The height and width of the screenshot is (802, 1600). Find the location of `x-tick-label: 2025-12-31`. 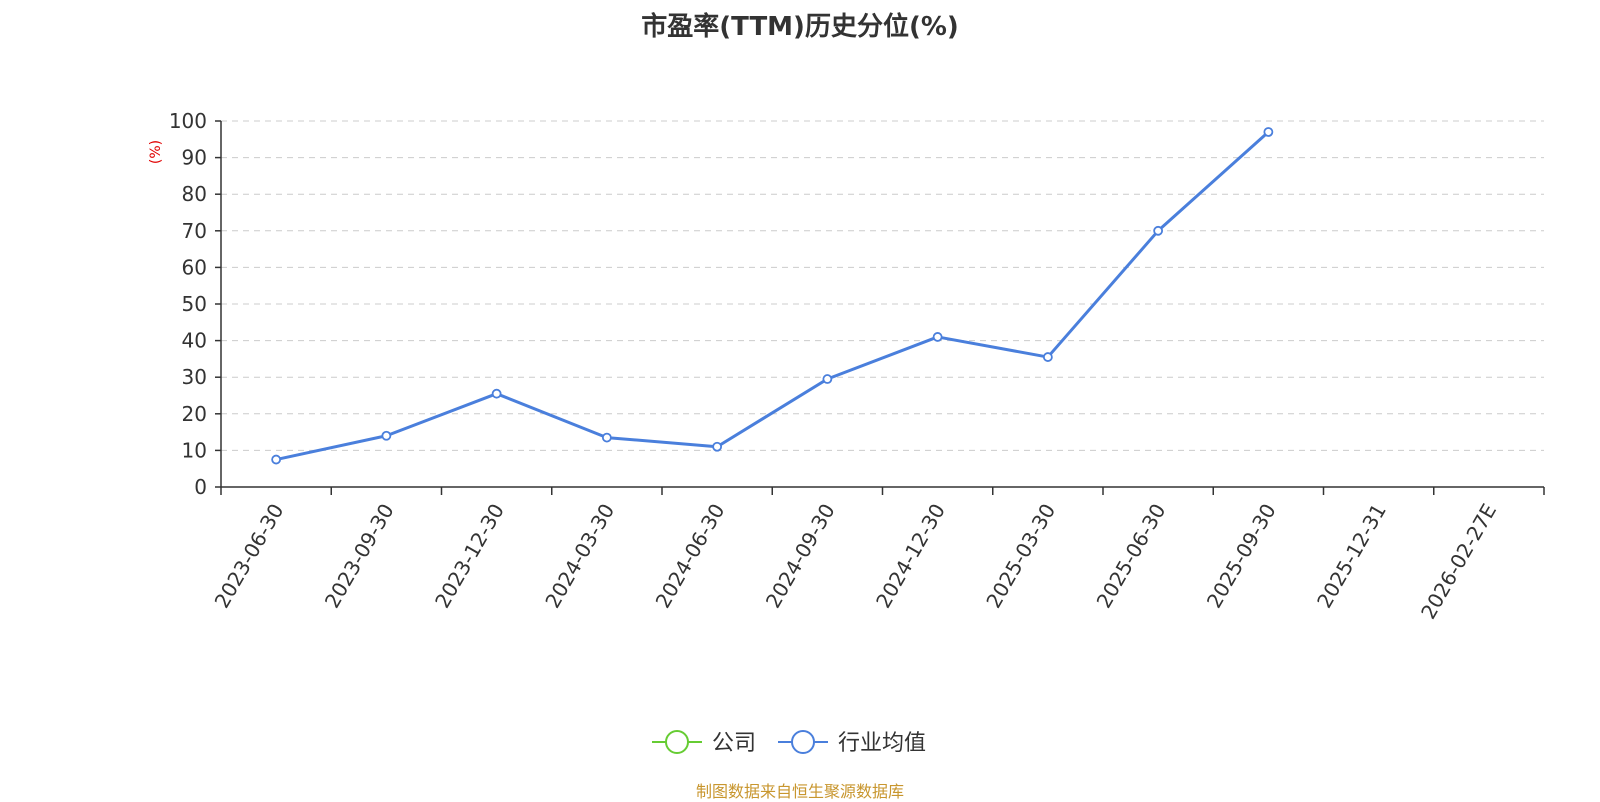

x-tick-label: 2025-12-31 is located at coordinates (1351, 556).